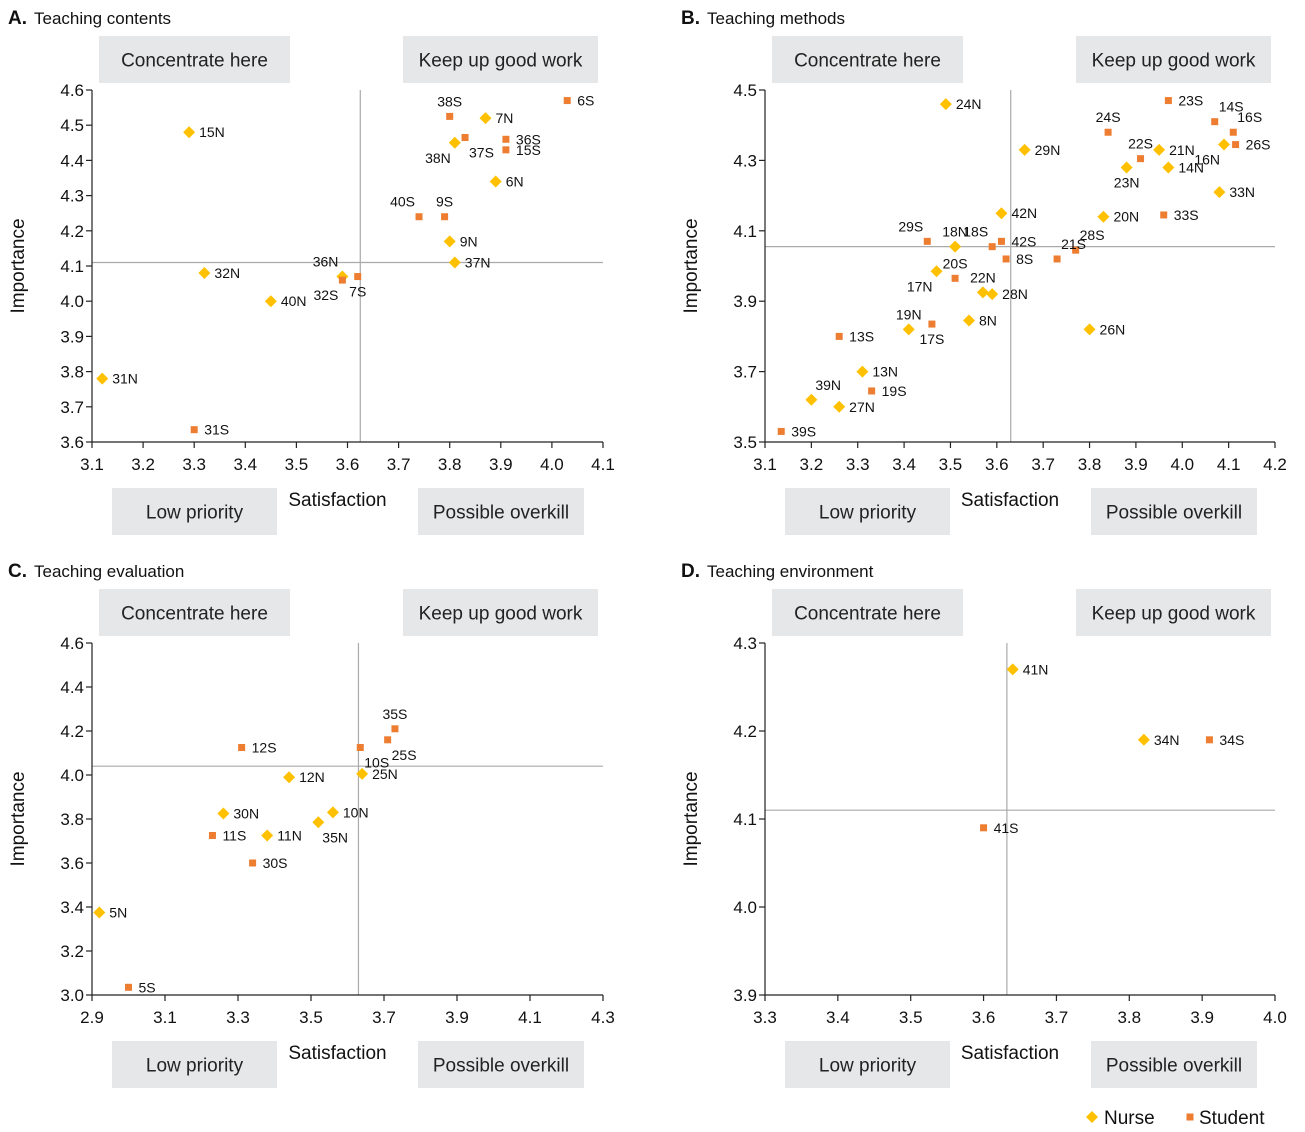 Image resolution: width=1305 pixels, height=1132 pixels. I want to click on point-label-11N: 11N, so click(289, 836).